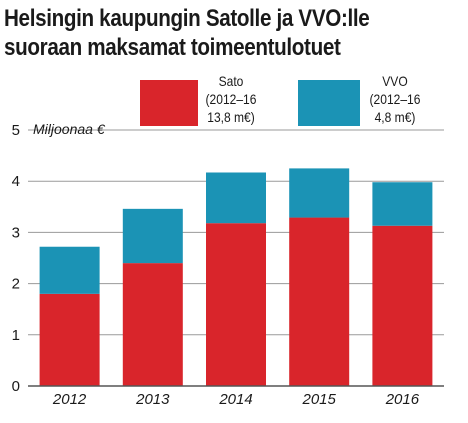 This screenshot has width=468, height=423. What do you see at coordinates (236, 198) in the screenshot?
I see `bar-vvo-2014` at bounding box center [236, 198].